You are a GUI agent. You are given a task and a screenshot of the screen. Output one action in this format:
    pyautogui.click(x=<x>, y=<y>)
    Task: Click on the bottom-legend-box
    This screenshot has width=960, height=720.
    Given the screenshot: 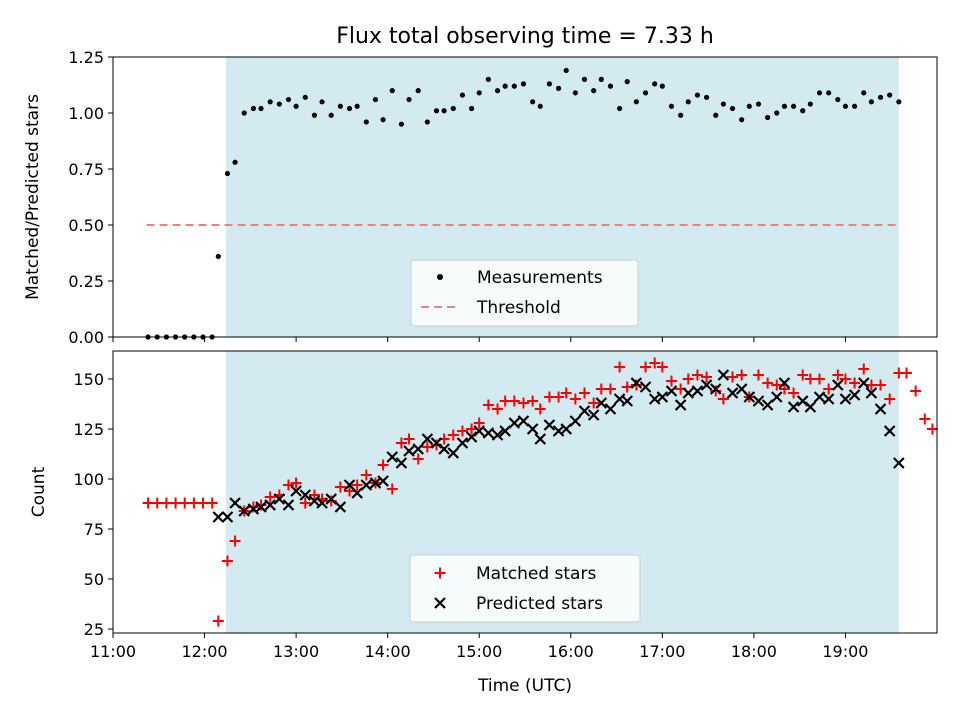 What is the action you would take?
    pyautogui.click(x=525, y=588)
    